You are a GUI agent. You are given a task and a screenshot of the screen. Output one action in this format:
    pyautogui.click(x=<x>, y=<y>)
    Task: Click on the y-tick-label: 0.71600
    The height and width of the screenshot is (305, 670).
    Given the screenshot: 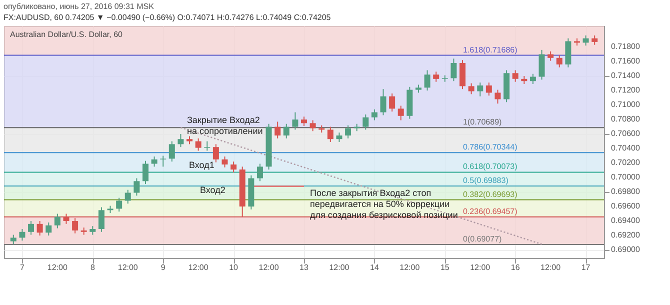 What is the action you would take?
    pyautogui.click(x=625, y=61)
    